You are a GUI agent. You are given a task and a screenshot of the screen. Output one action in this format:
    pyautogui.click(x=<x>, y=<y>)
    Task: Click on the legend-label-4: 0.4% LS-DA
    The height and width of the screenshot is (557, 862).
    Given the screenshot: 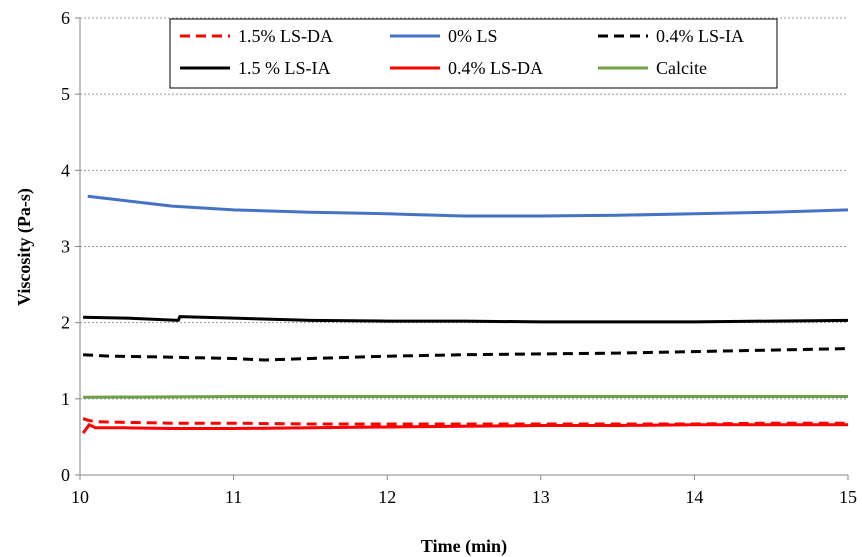 What is the action you would take?
    pyautogui.click(x=495, y=68)
    